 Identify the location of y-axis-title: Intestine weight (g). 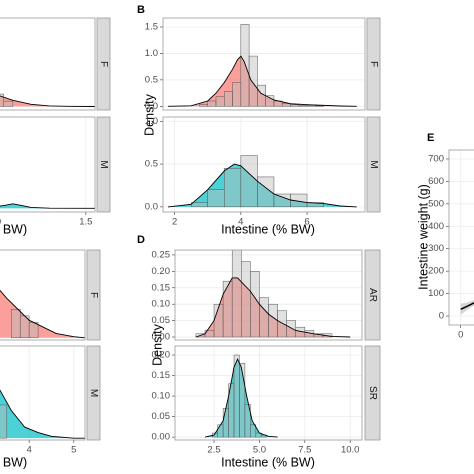
(423, 237).